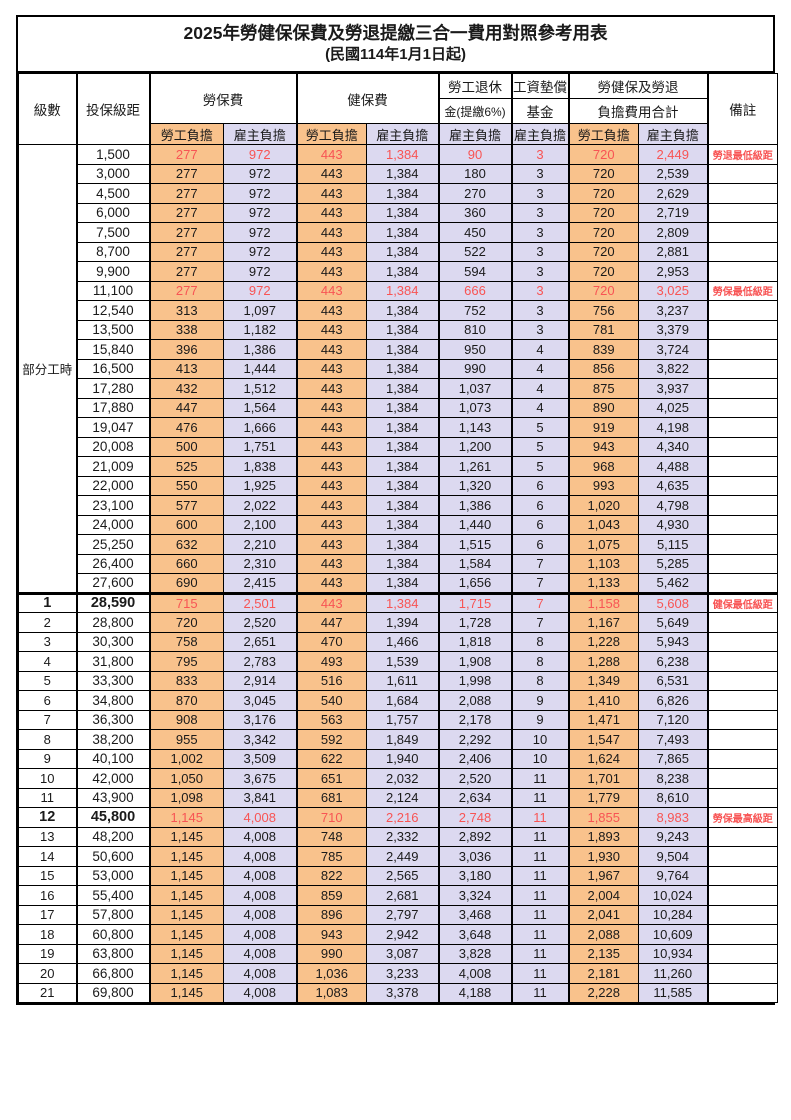 The height and width of the screenshot is (1120, 791). What do you see at coordinates (186, 446) in the screenshot?
I see `cell-labor-employee: 500` at bounding box center [186, 446].